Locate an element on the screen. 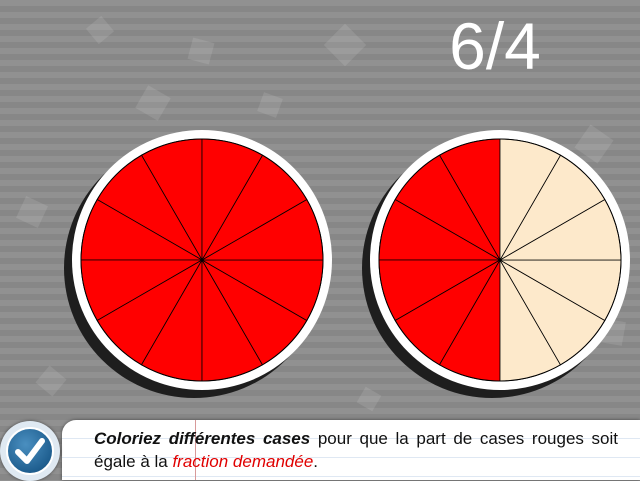 The width and height of the screenshot is (640, 481). instruction-panel is located at coordinates (351, 450).